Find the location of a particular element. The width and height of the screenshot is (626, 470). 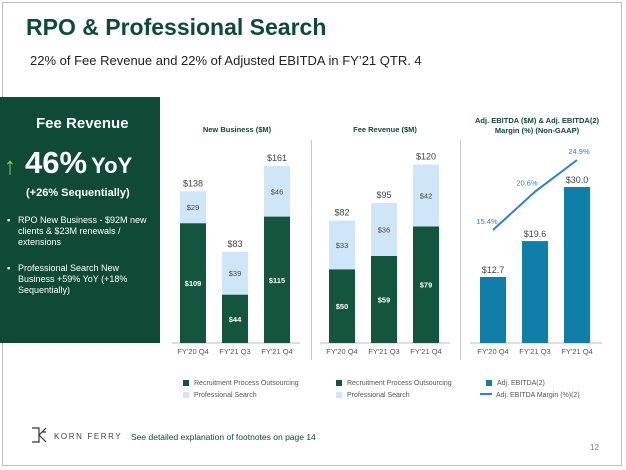

legend-item-search-1: Professional Search is located at coordinates (220, 395).